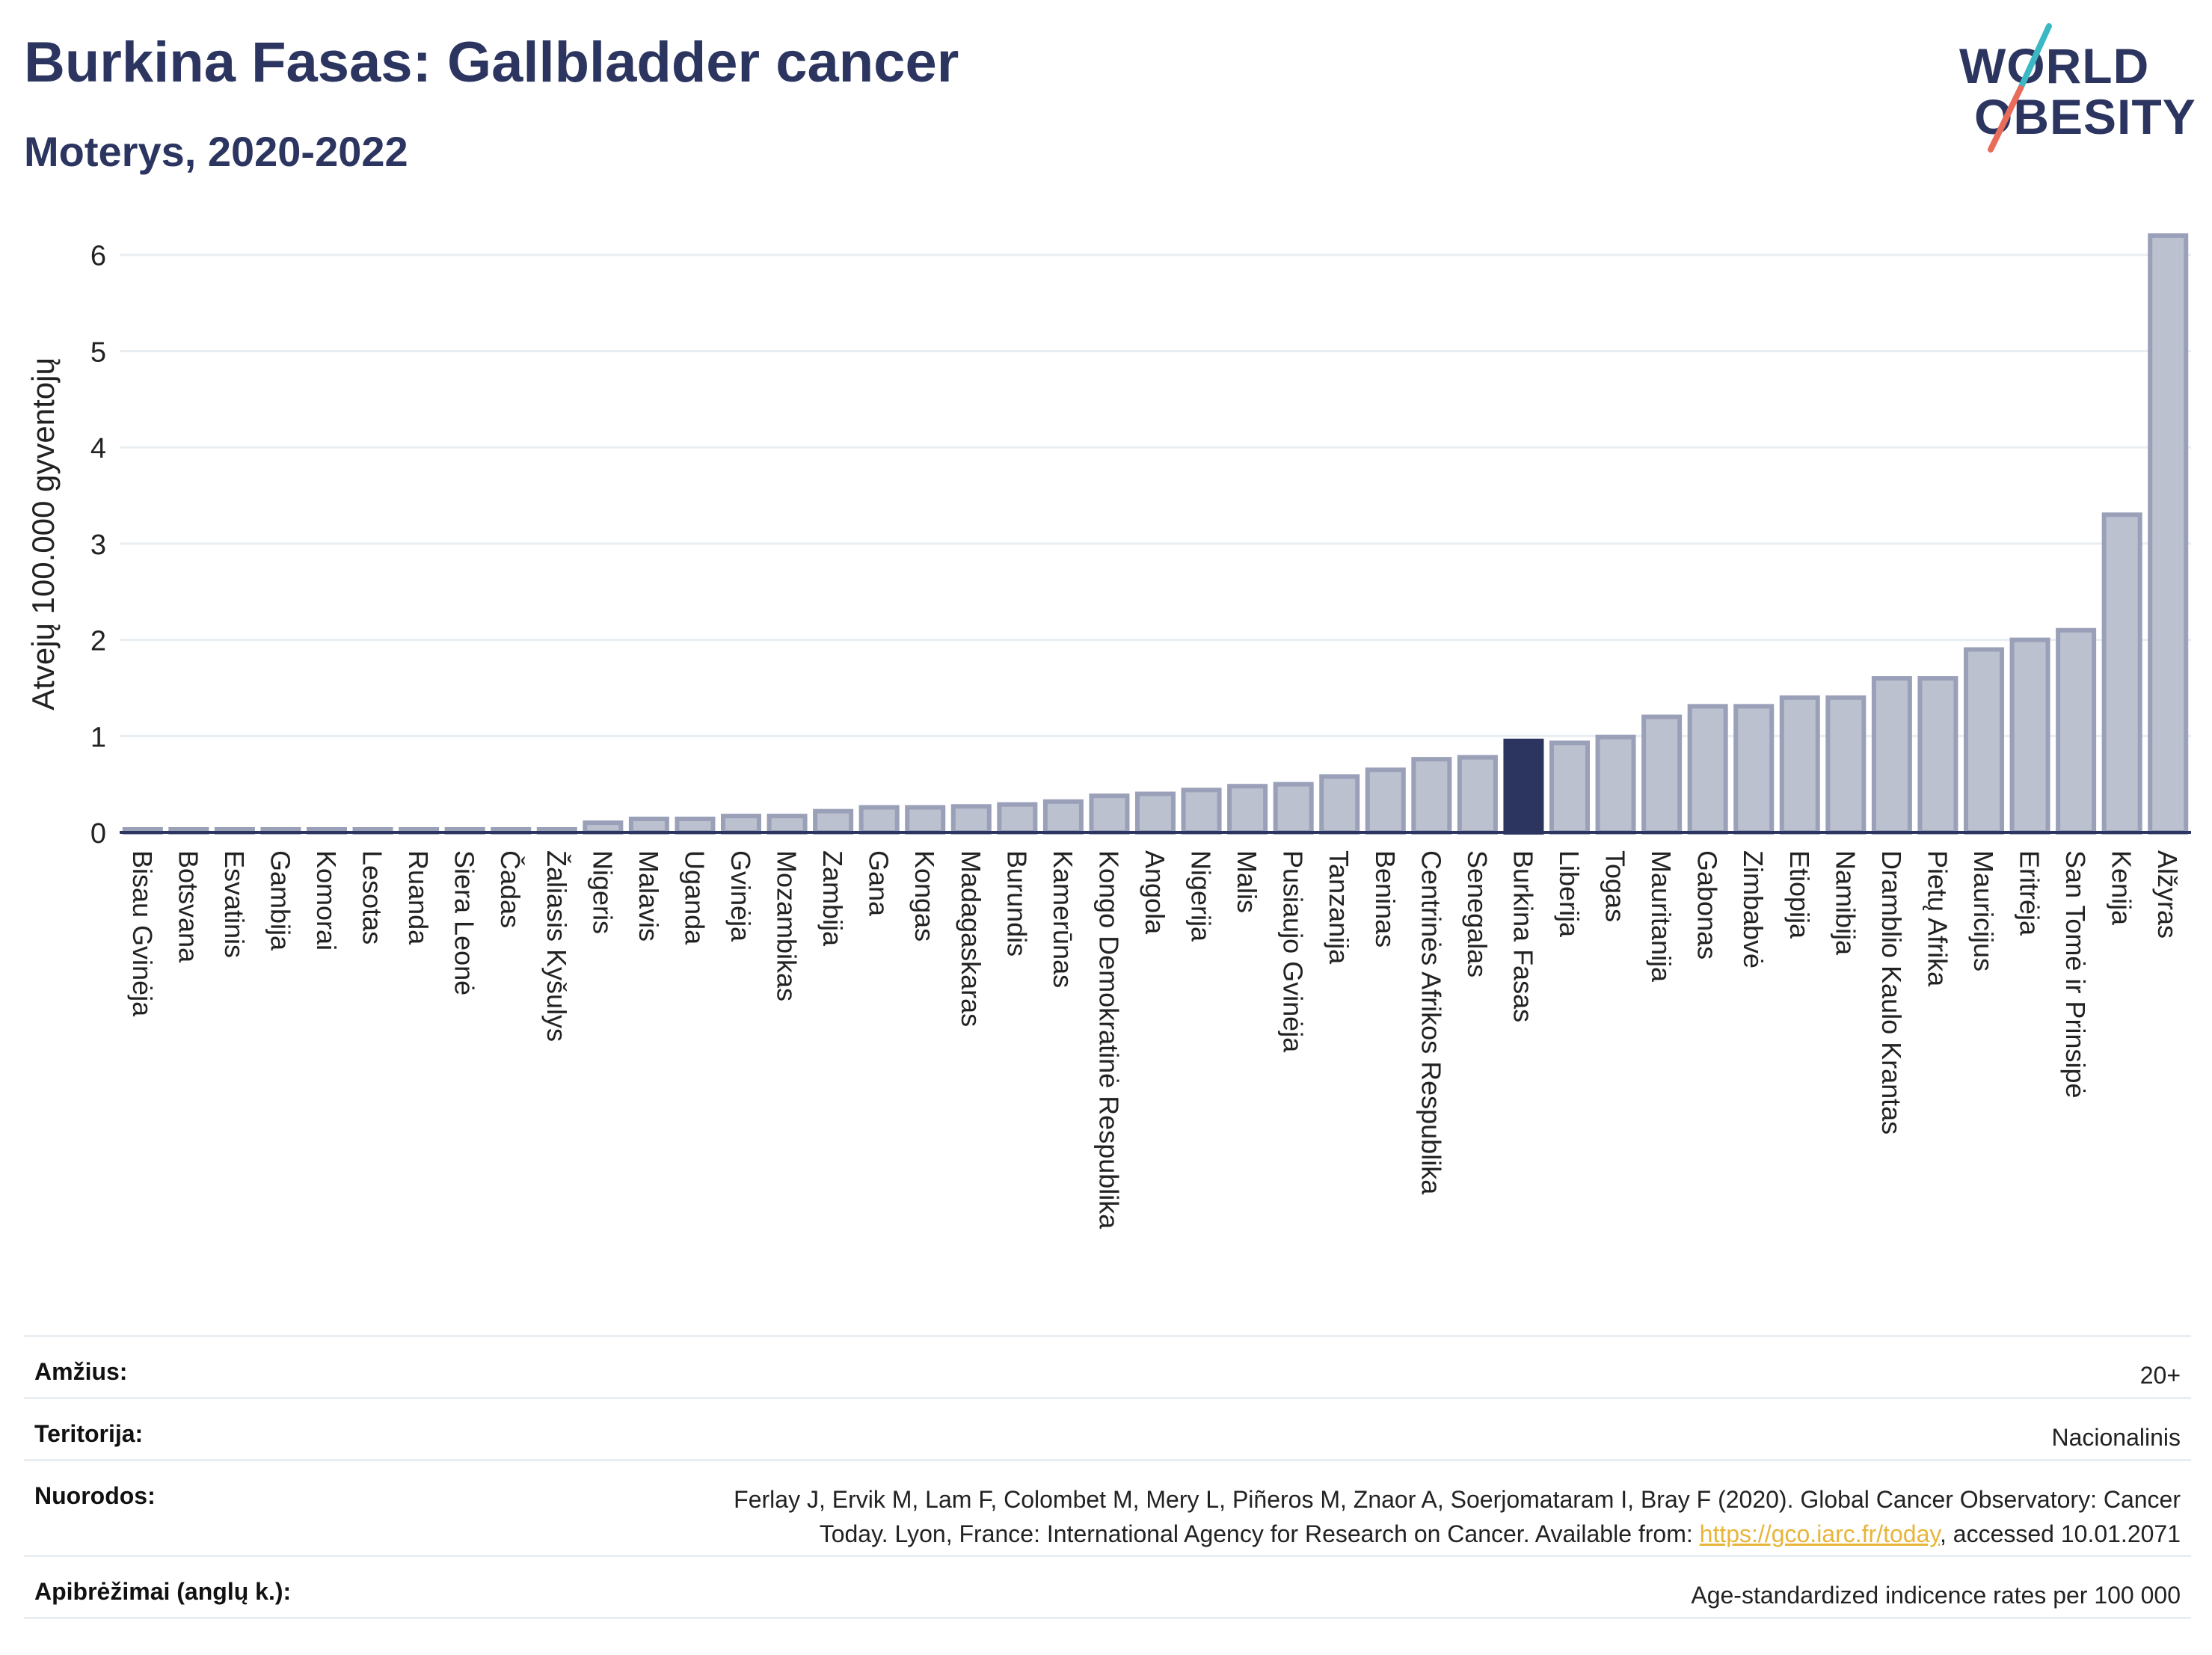 This screenshot has height=1655, width=2212. What do you see at coordinates (1107, 1428) in the screenshot?
I see `footer-row-territory: Teritorija: Nacionalinis` at bounding box center [1107, 1428].